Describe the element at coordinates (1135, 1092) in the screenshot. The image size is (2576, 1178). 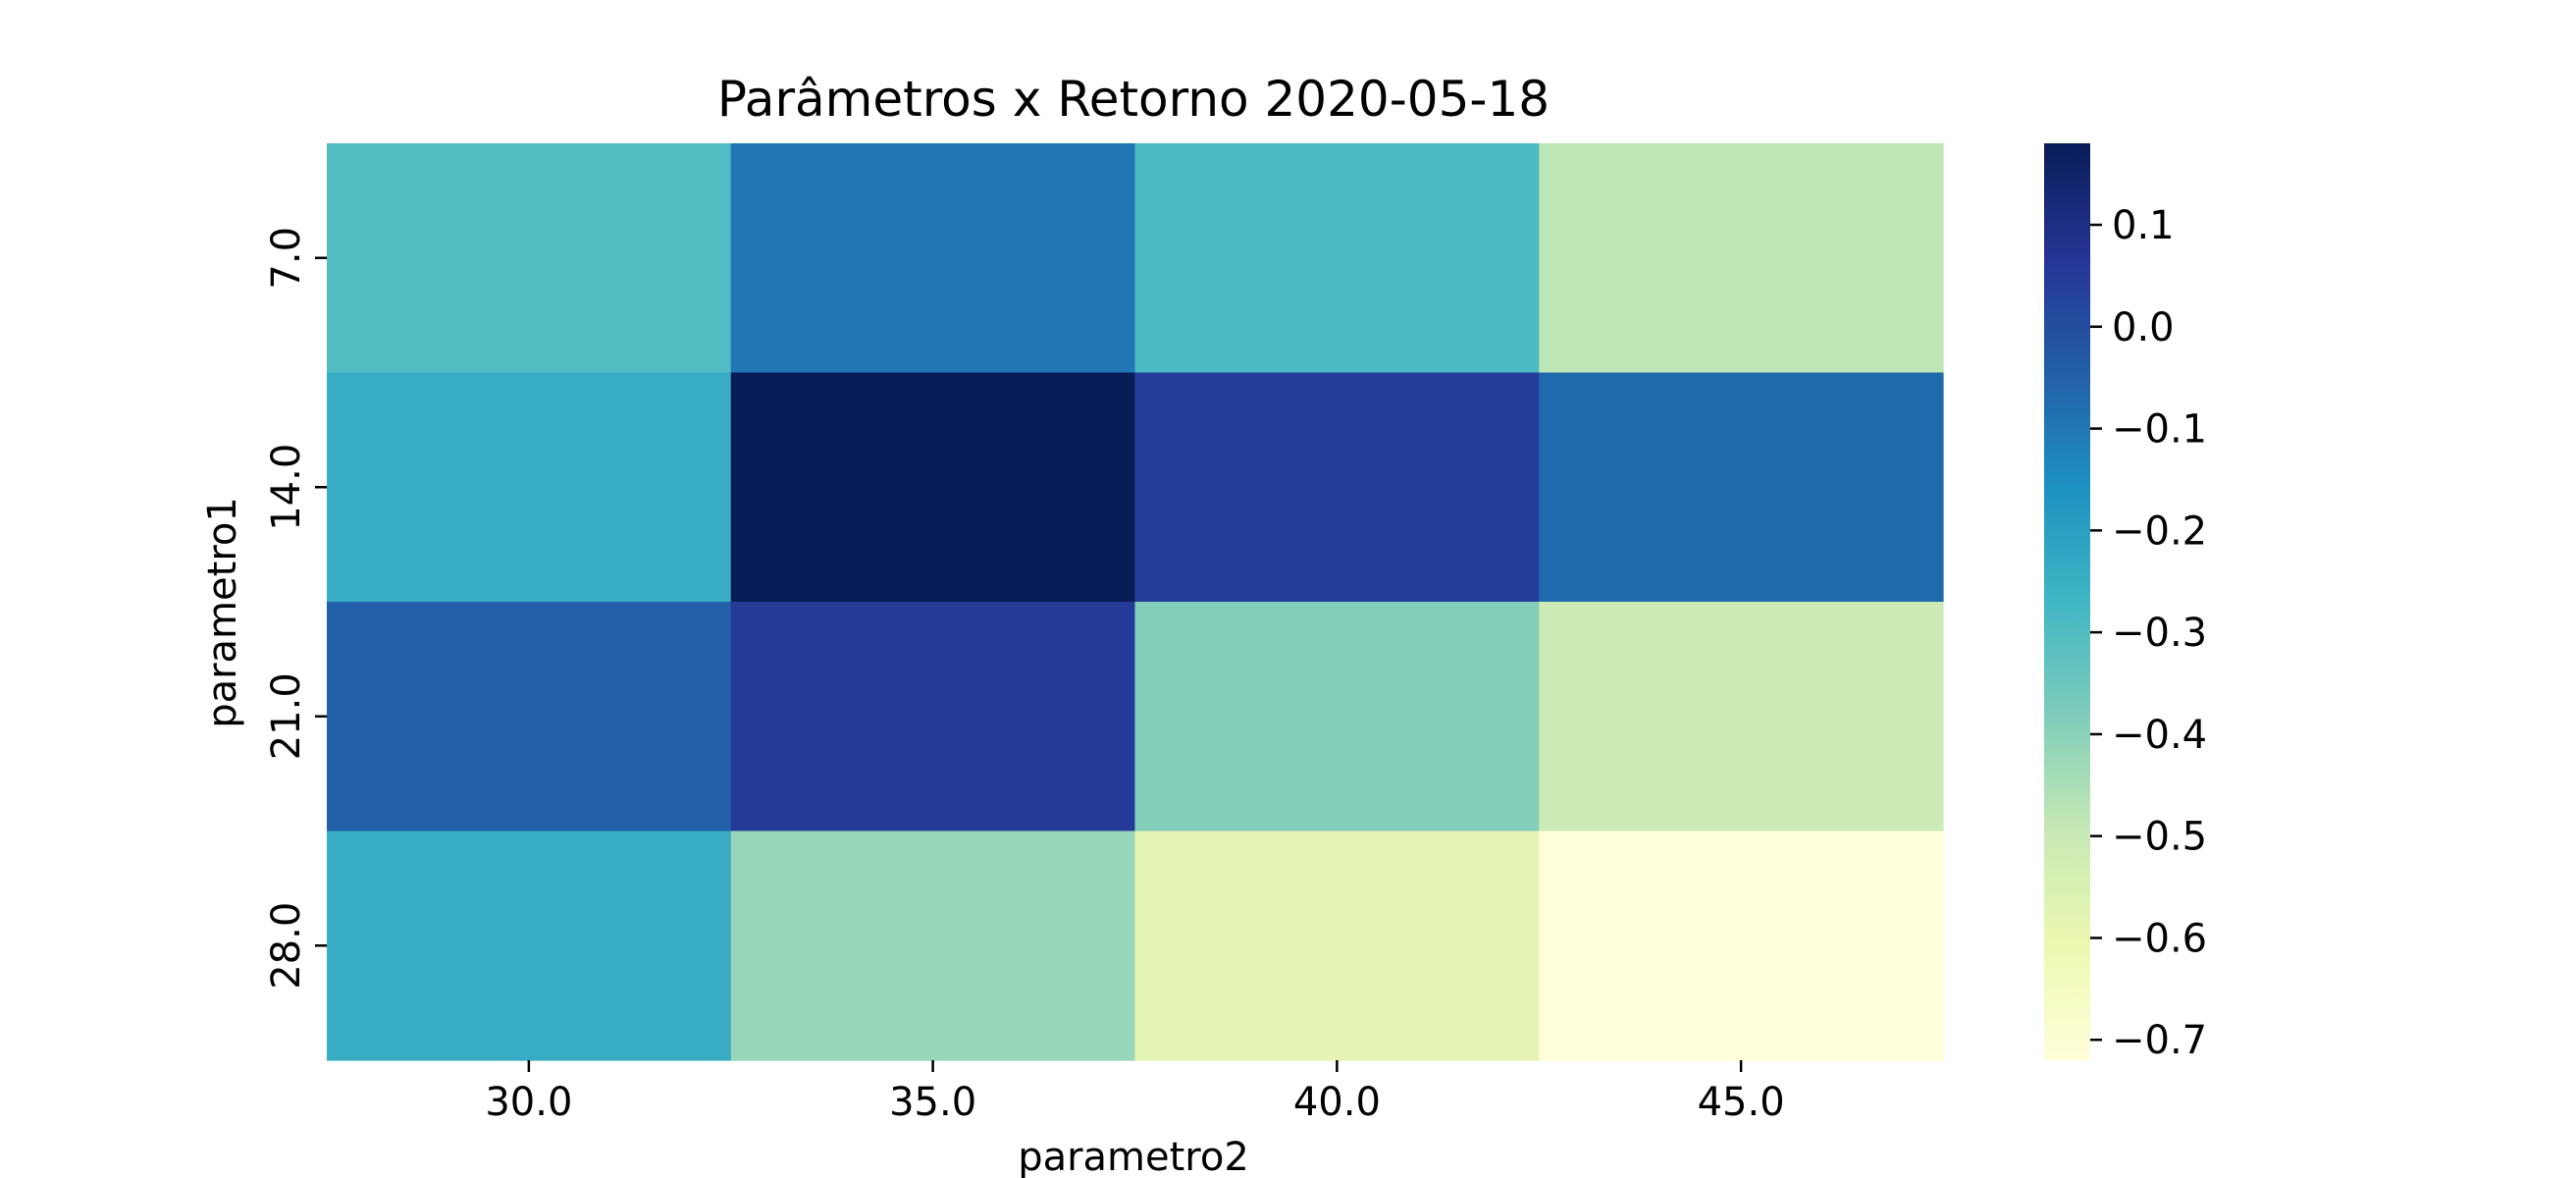
I see `x-axis: 30.0 35.0 40.0 45.0` at that location.